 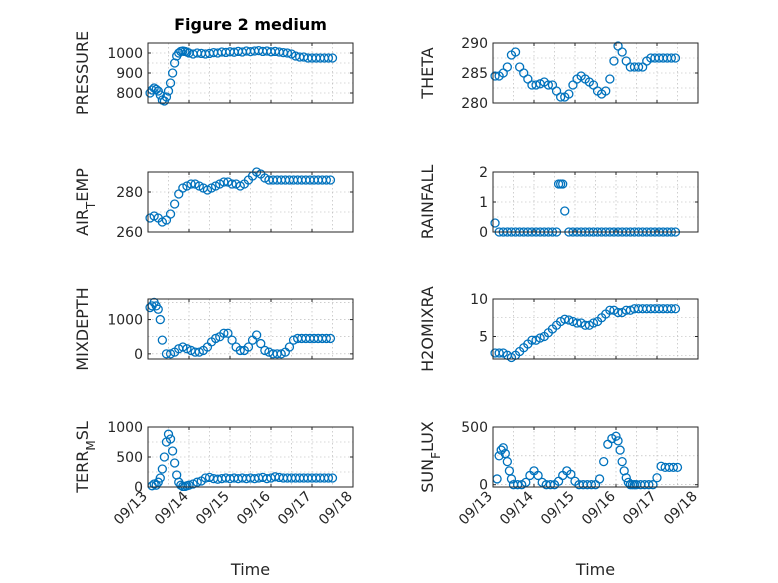 What do you see at coordinates (427, 329) in the screenshot?
I see `y-axis-label: H2OMIXRA` at bounding box center [427, 329].